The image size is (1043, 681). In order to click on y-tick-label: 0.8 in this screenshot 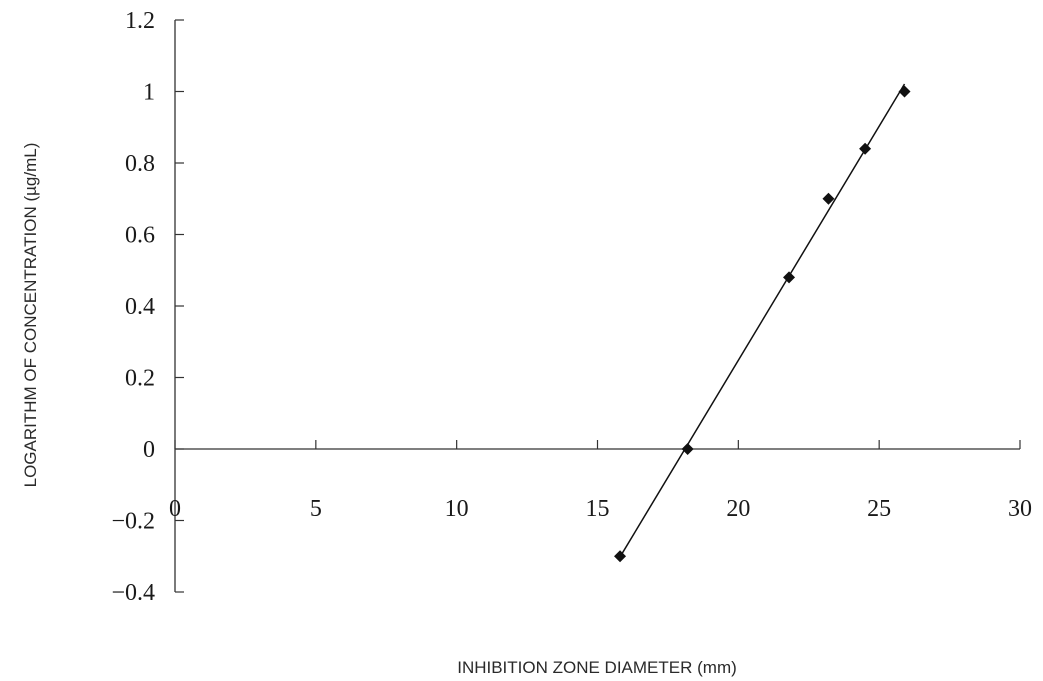, I will do `click(140, 164)`.